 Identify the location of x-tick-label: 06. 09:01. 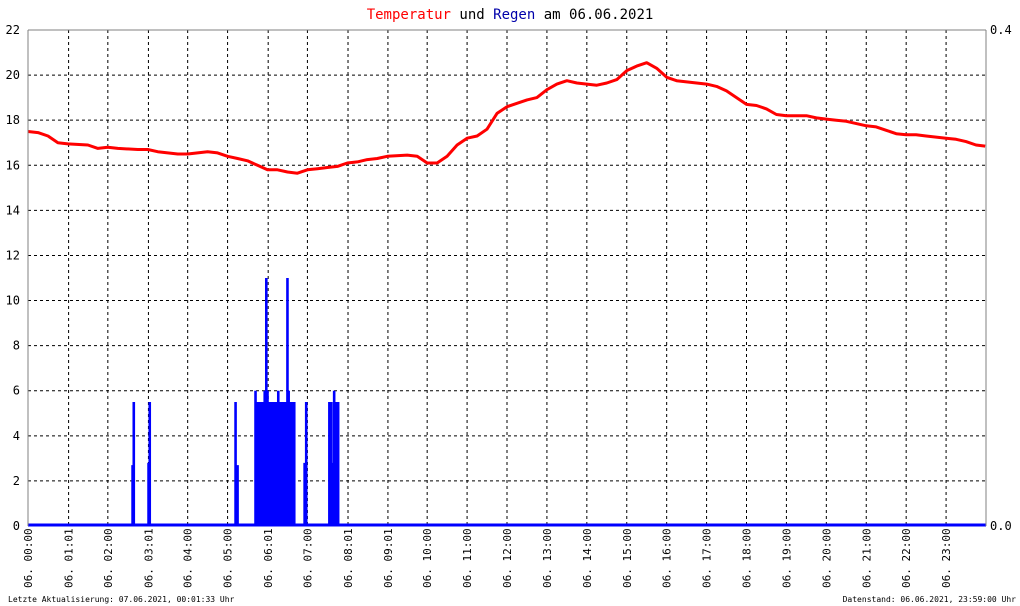
(388, 558).